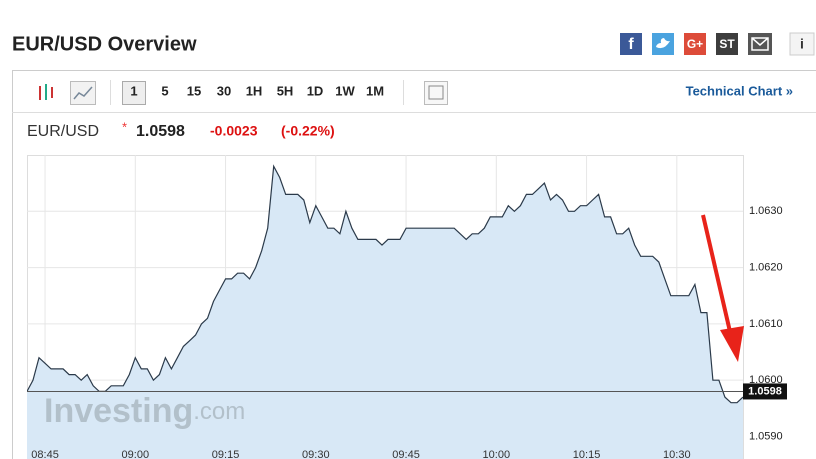 The width and height of the screenshot is (816, 459). Describe the element at coordinates (677, 454) in the screenshot. I see `x-tick-label: 10:30` at that location.